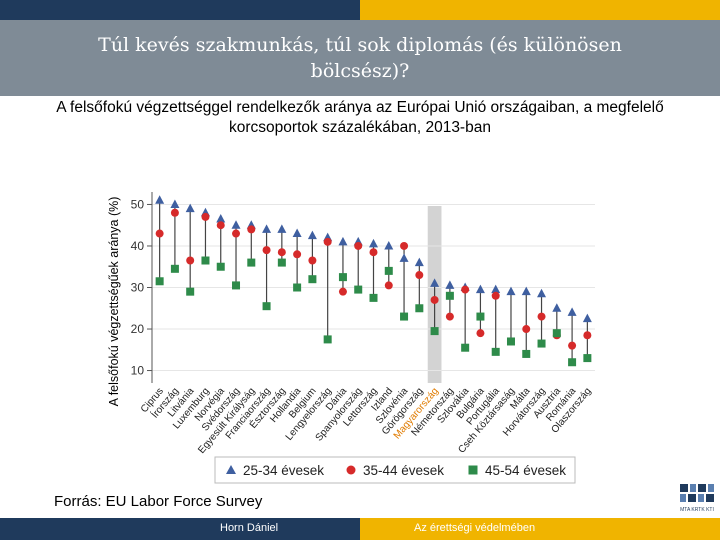  What do you see at coordinates (697, 510) in the screenshot?
I see `logo-text: MTA KRTK KTI` at bounding box center [697, 510].